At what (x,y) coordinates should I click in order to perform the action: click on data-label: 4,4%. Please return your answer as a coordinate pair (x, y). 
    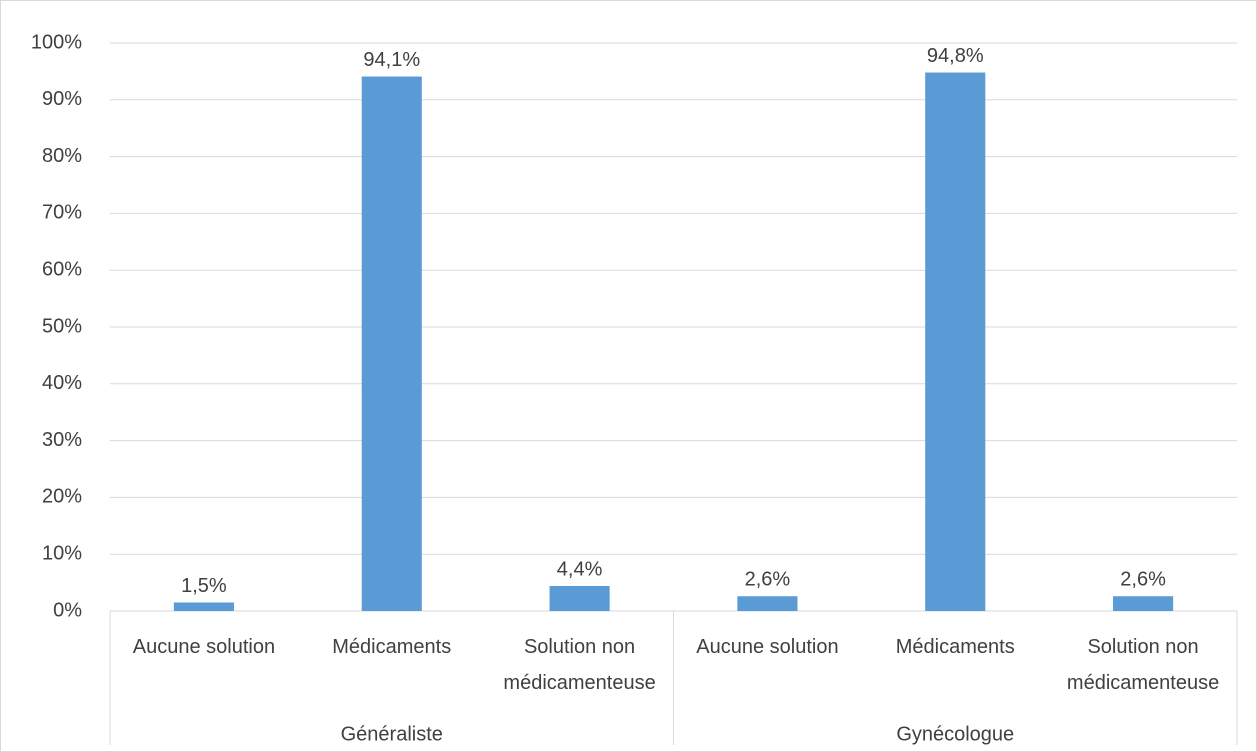
    Looking at the image, I should click on (580, 569).